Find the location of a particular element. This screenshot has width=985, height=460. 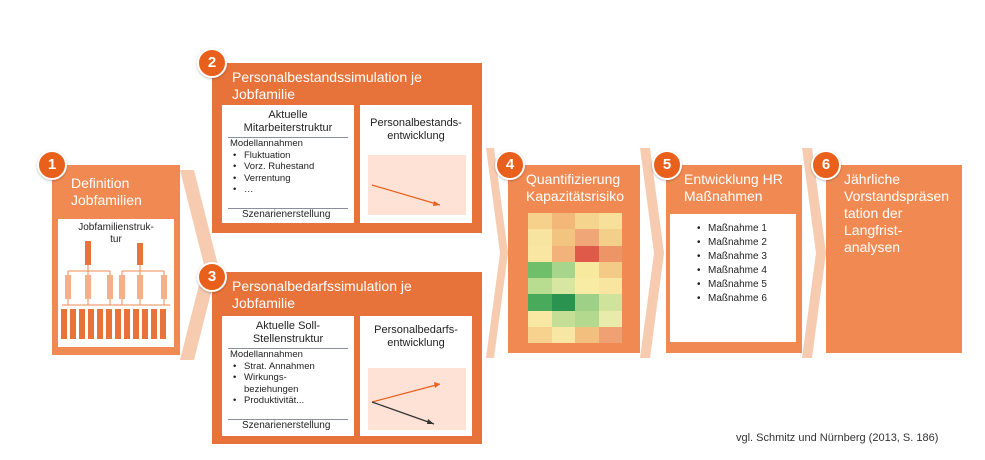

personnel-demand-chart is located at coordinates (417, 399).